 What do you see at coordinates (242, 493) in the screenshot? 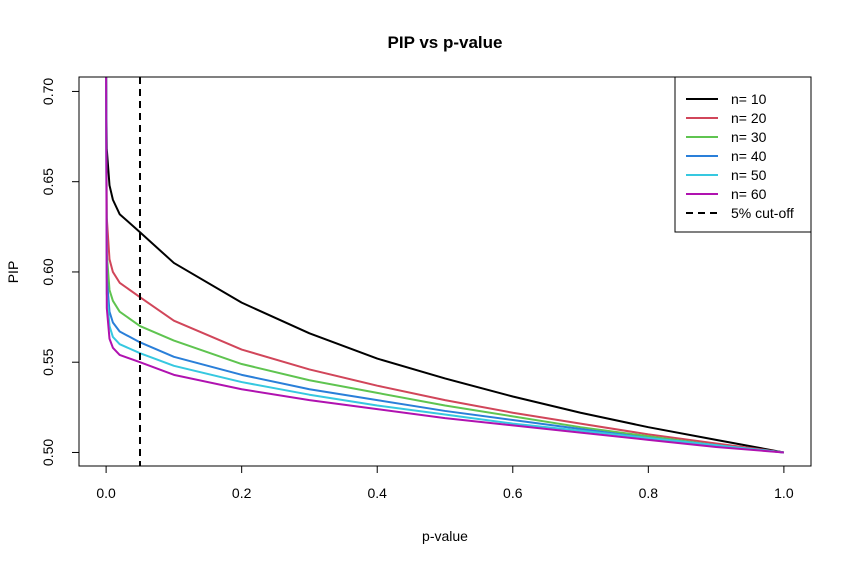
I see `x-tick-label: 0.2` at bounding box center [242, 493].